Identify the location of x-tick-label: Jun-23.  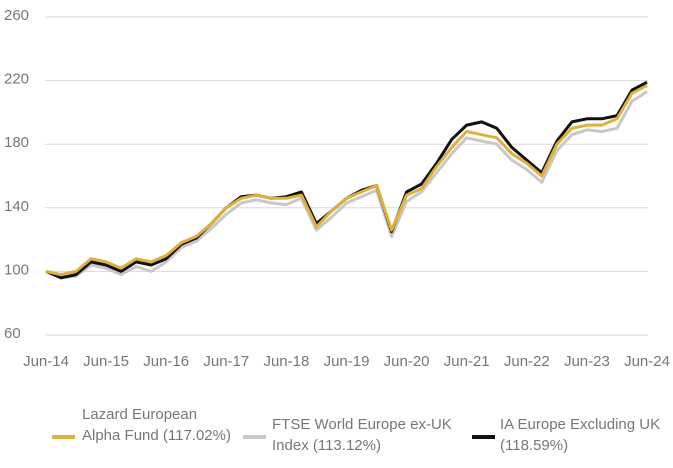
(587, 361).